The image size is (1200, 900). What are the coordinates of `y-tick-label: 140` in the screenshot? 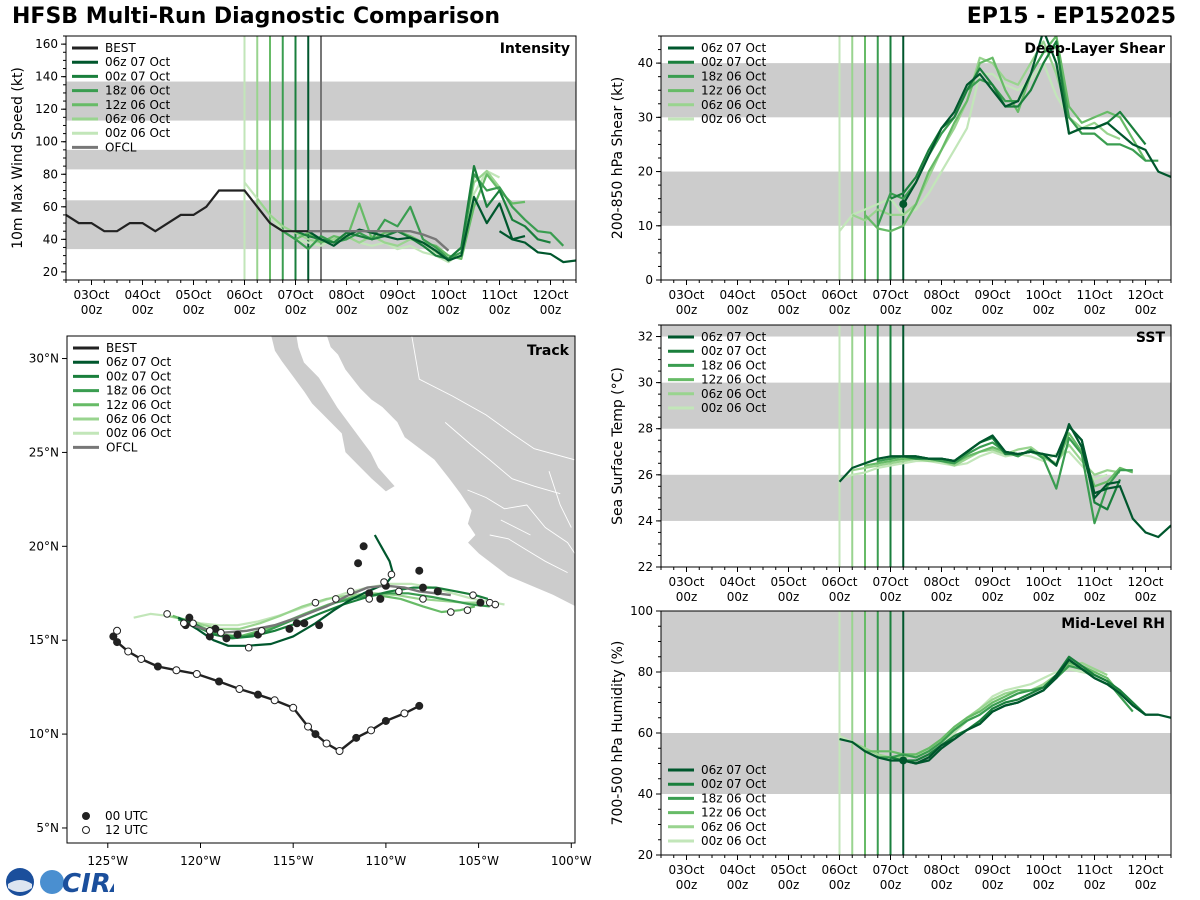 It's located at (46, 77).